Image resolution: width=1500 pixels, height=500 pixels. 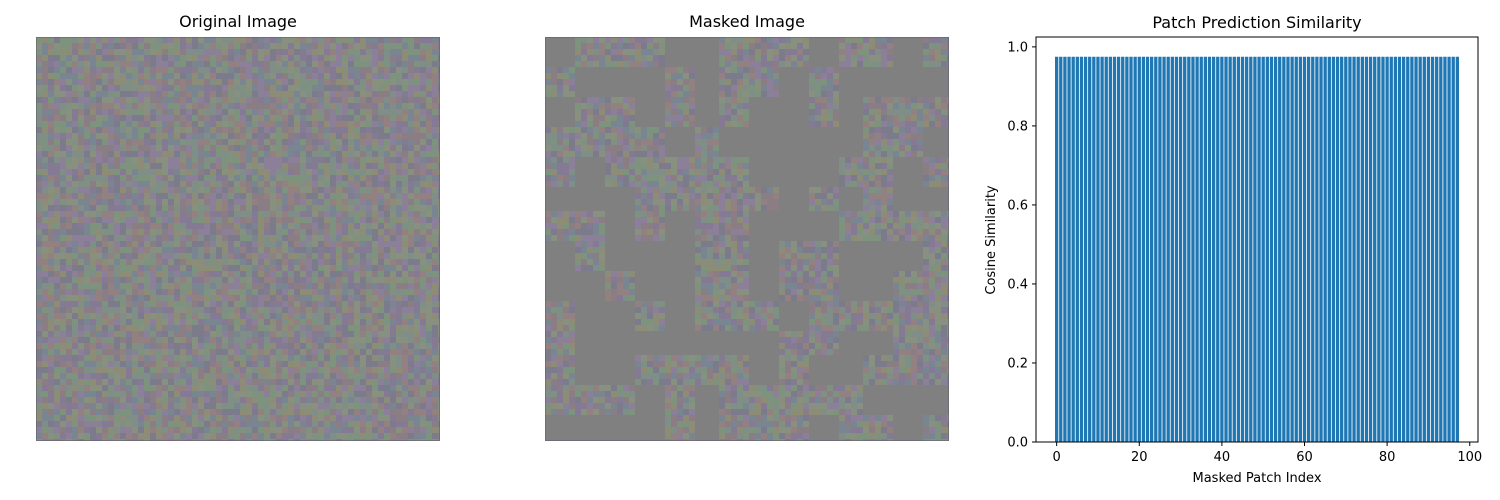 What do you see at coordinates (1304, 457) in the screenshot?
I see `x-tick-label-3: 60` at bounding box center [1304, 457].